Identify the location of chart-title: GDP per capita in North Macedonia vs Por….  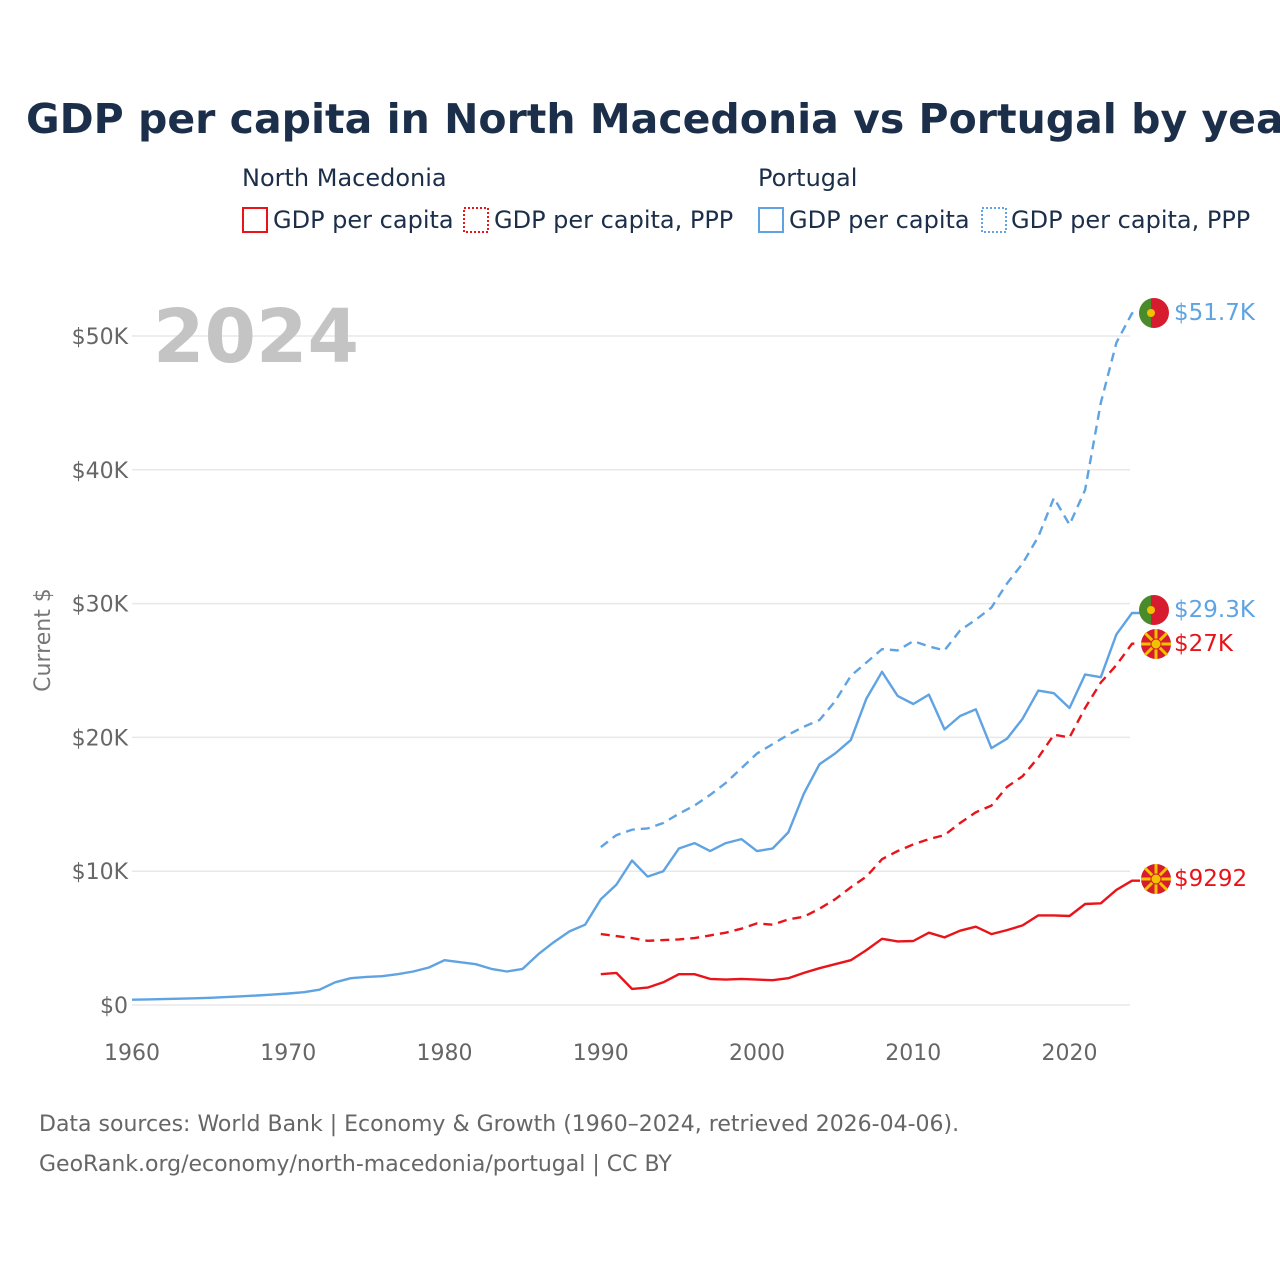
(653, 119).